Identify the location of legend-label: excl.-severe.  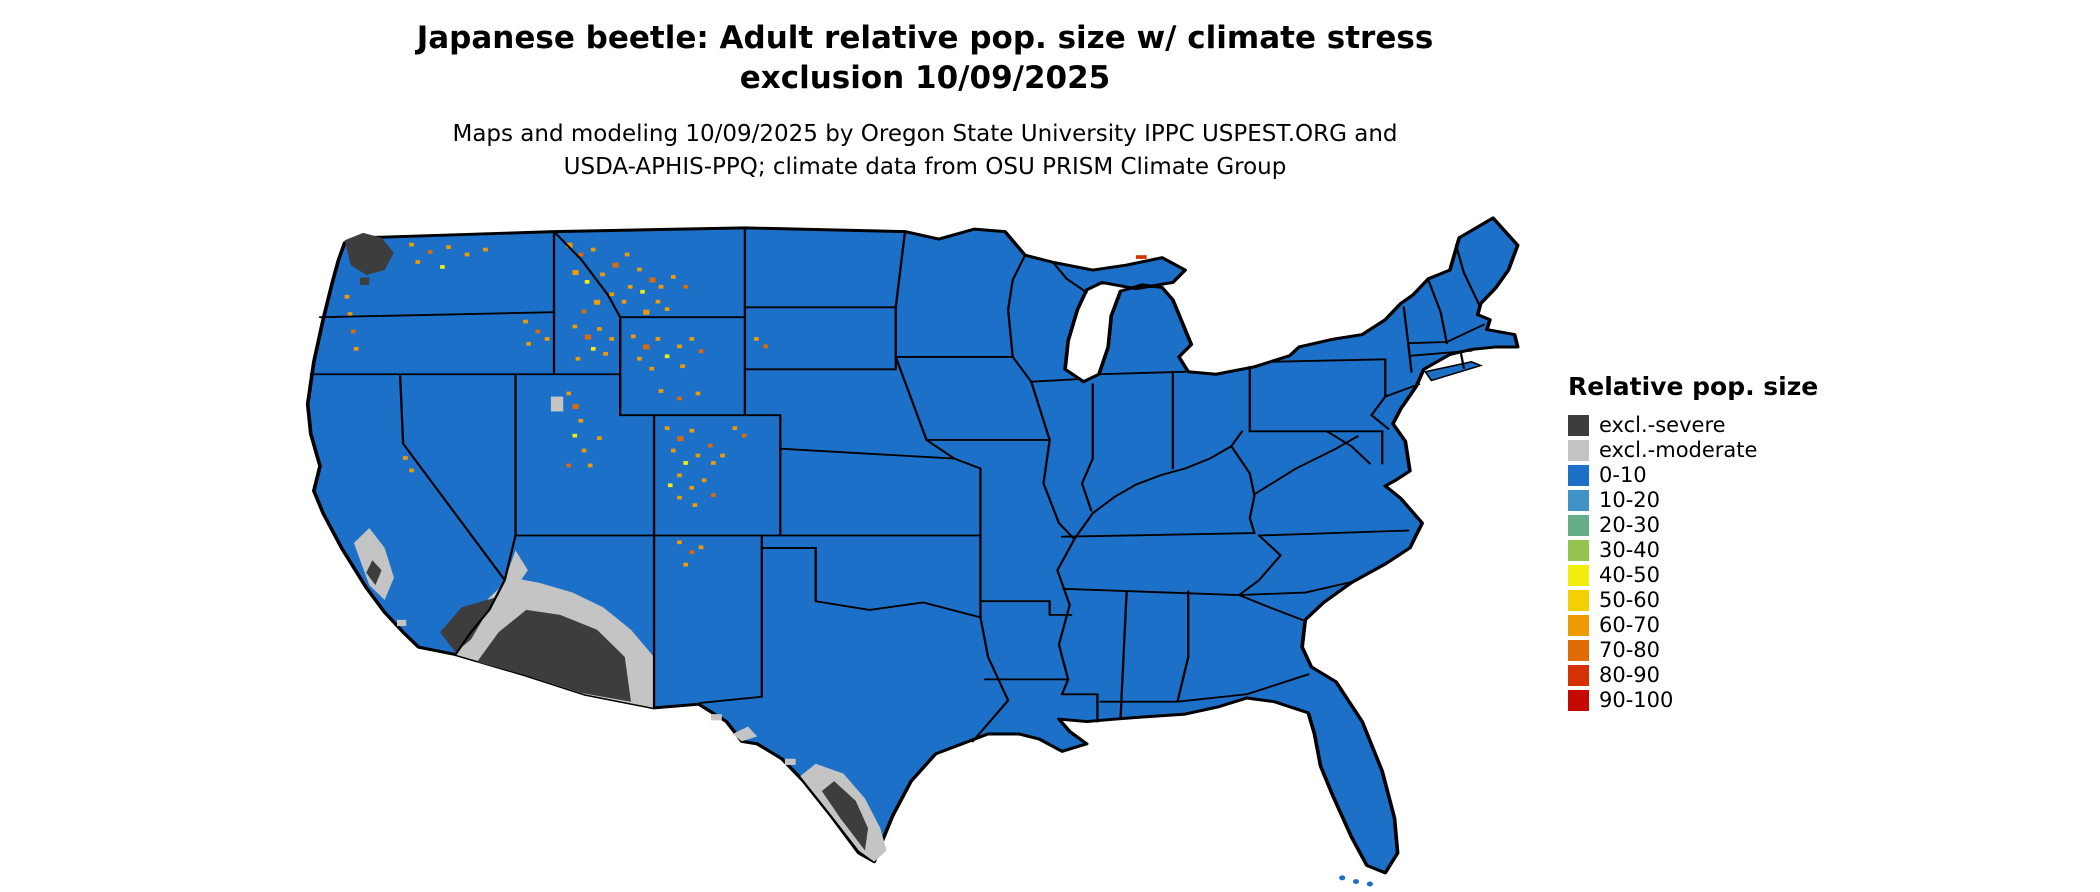
(1662, 425).